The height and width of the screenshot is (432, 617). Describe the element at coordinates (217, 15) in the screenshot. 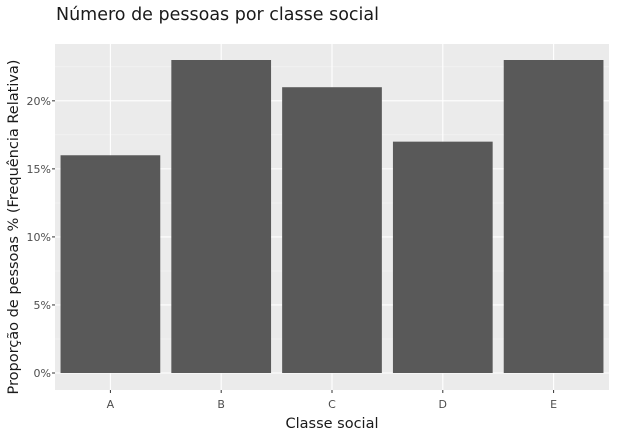

I see `chart-title: Número de pessoas por classe social` at that location.